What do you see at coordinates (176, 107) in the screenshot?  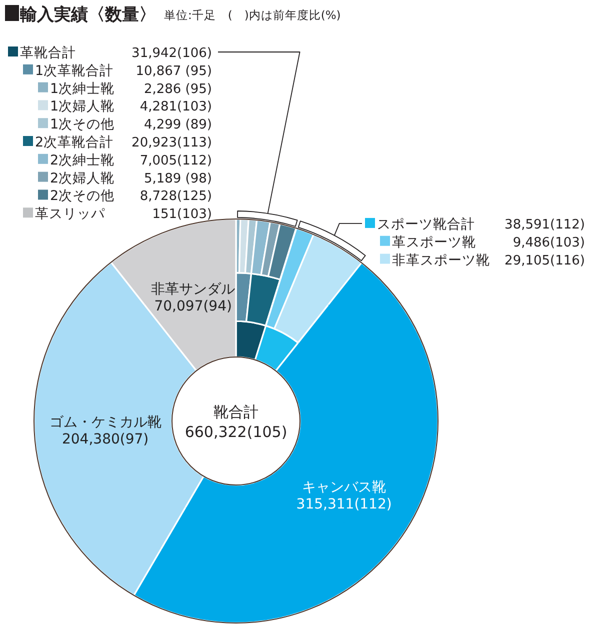 I see `data-label: 4,281(103)` at bounding box center [176, 107].